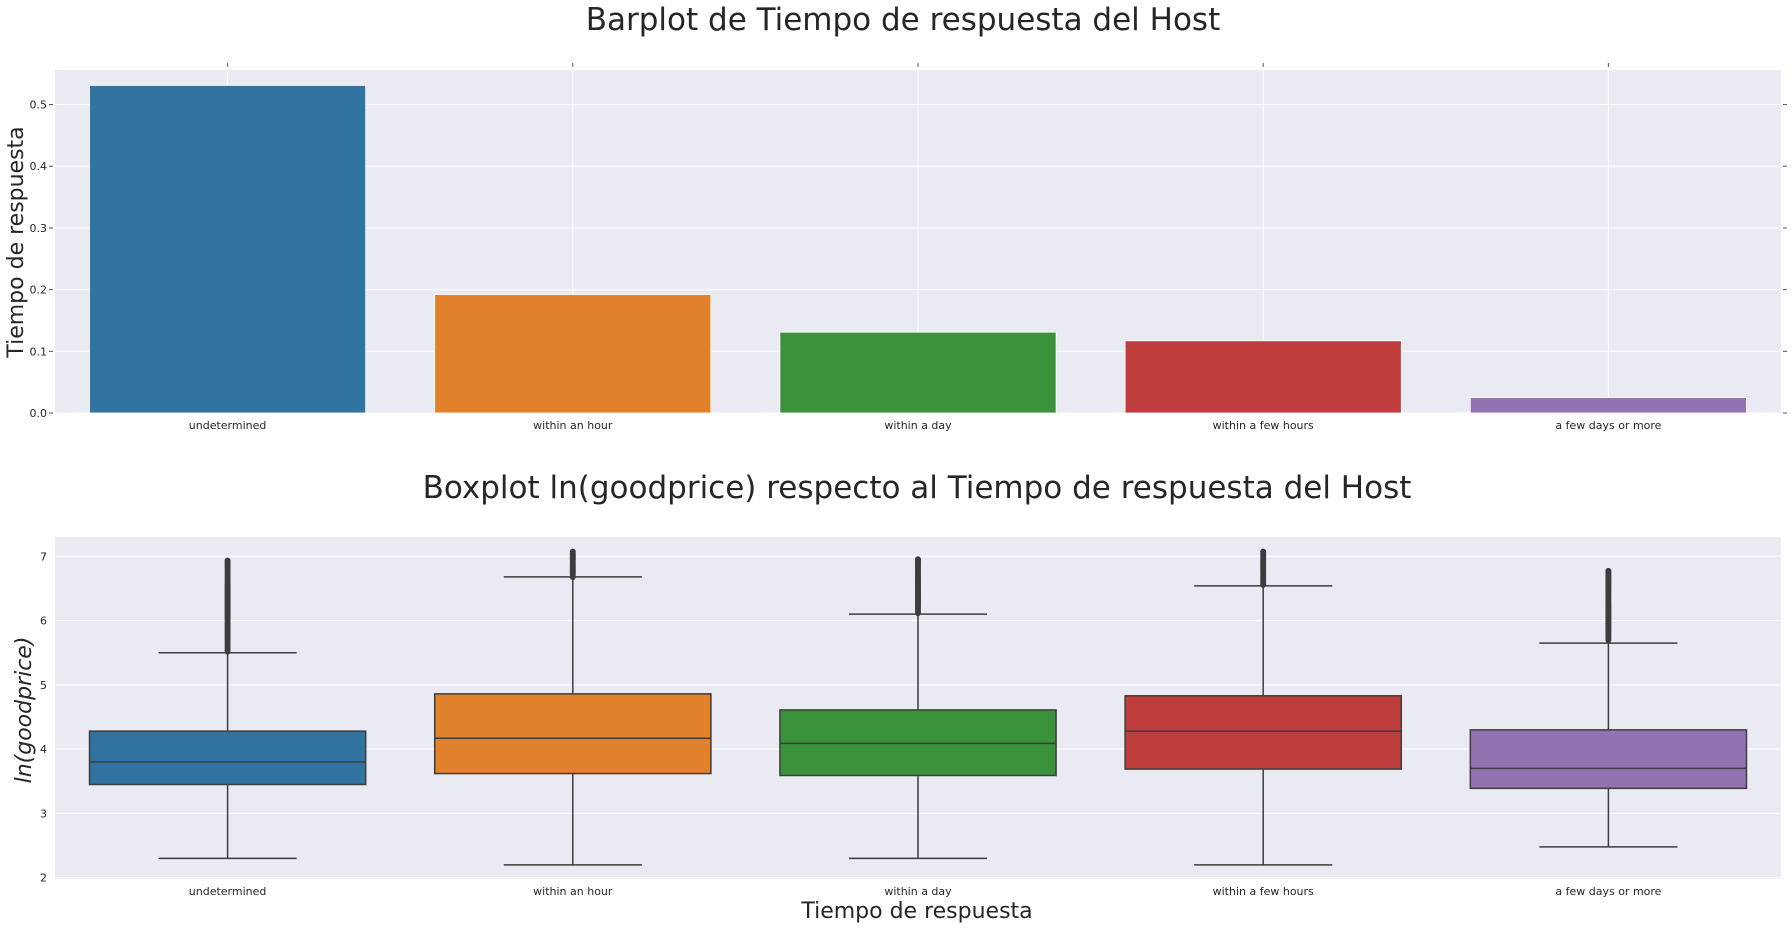 This screenshot has height=928, width=1792. I want to click on bar-y-axis-label: Tiempo de respuesta, so click(16, 242).